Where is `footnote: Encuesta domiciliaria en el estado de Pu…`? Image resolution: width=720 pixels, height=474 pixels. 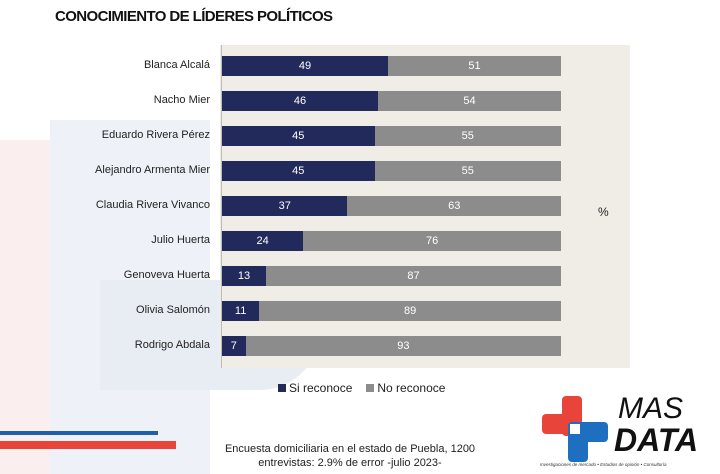 footnote: Encuesta domiciliaria en el estado de Pu… is located at coordinates (350, 456).